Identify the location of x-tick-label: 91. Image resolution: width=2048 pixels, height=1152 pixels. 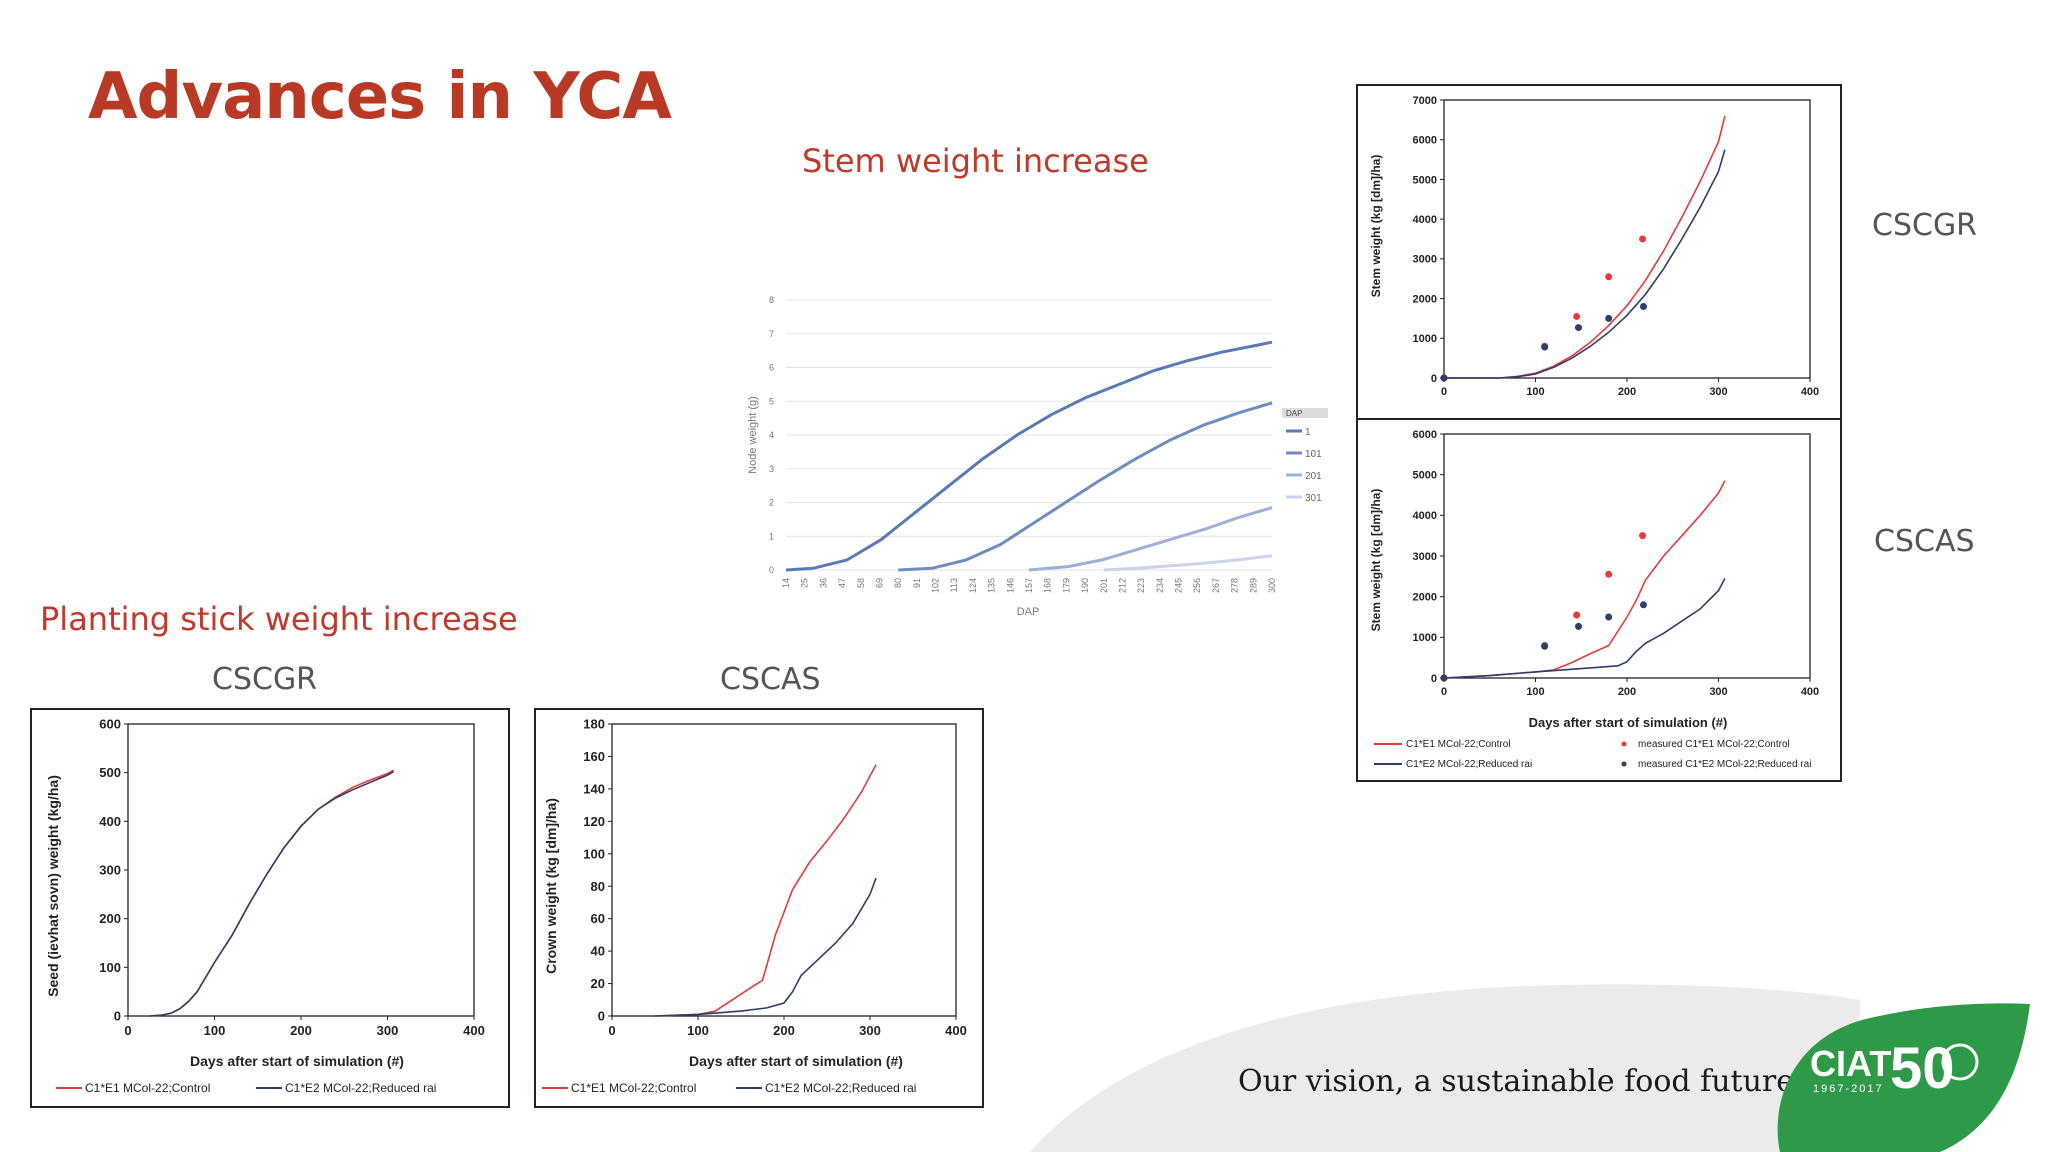
(917, 583).